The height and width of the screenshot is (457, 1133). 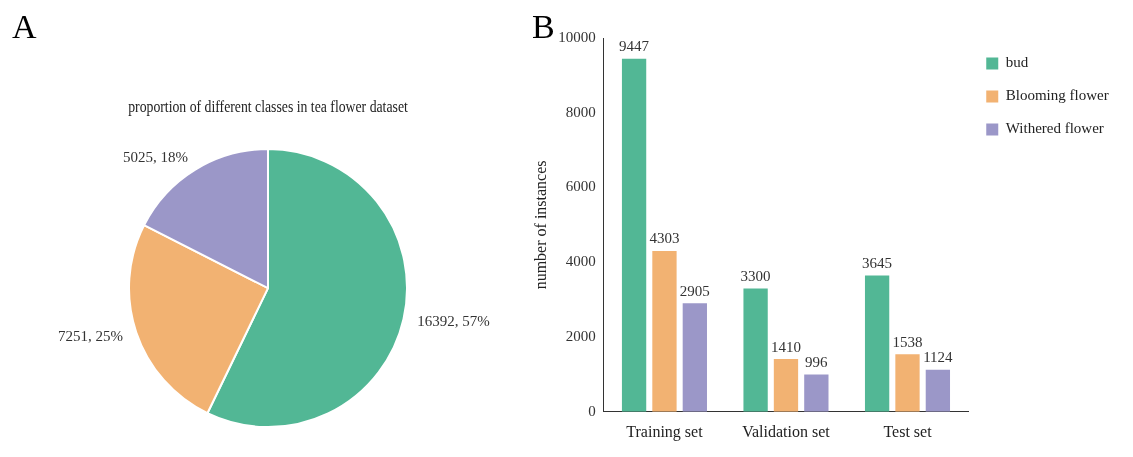 I want to click on y-tick-label: 10000, so click(x=577, y=36).